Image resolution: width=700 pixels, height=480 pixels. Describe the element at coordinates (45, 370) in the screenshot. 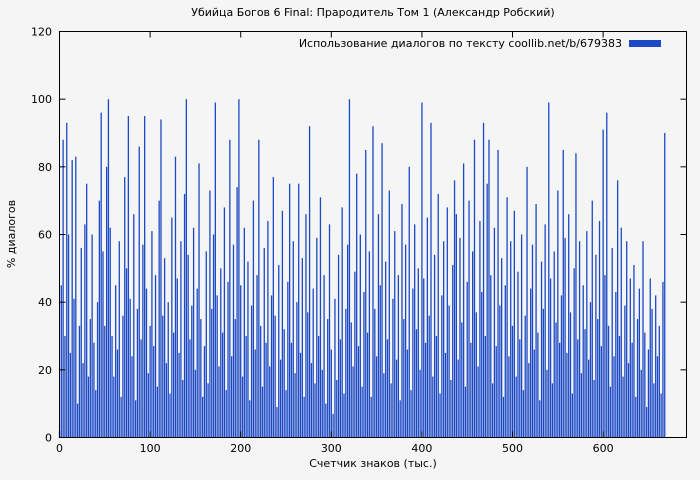

I see `y-tick-label: 20` at that location.